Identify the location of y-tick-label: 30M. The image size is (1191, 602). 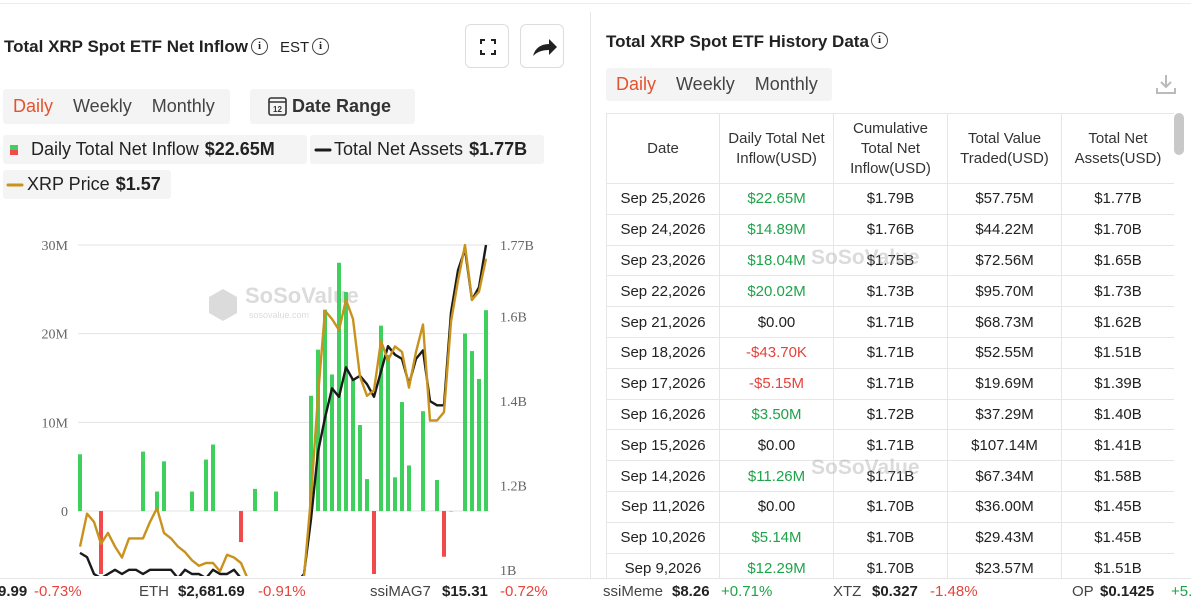
(55, 246).